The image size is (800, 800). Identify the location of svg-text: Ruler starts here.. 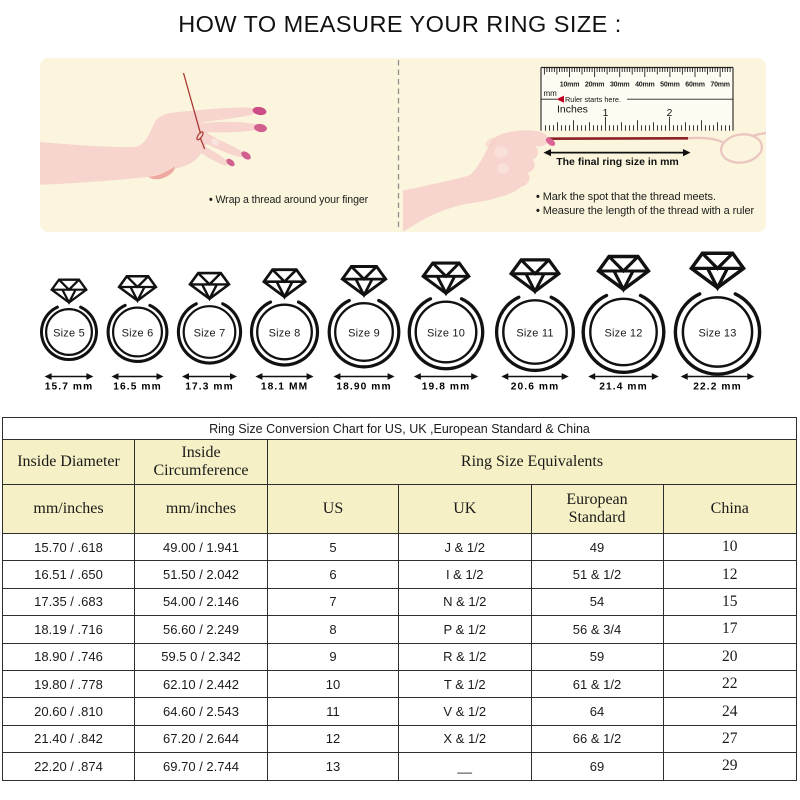
(593, 99).